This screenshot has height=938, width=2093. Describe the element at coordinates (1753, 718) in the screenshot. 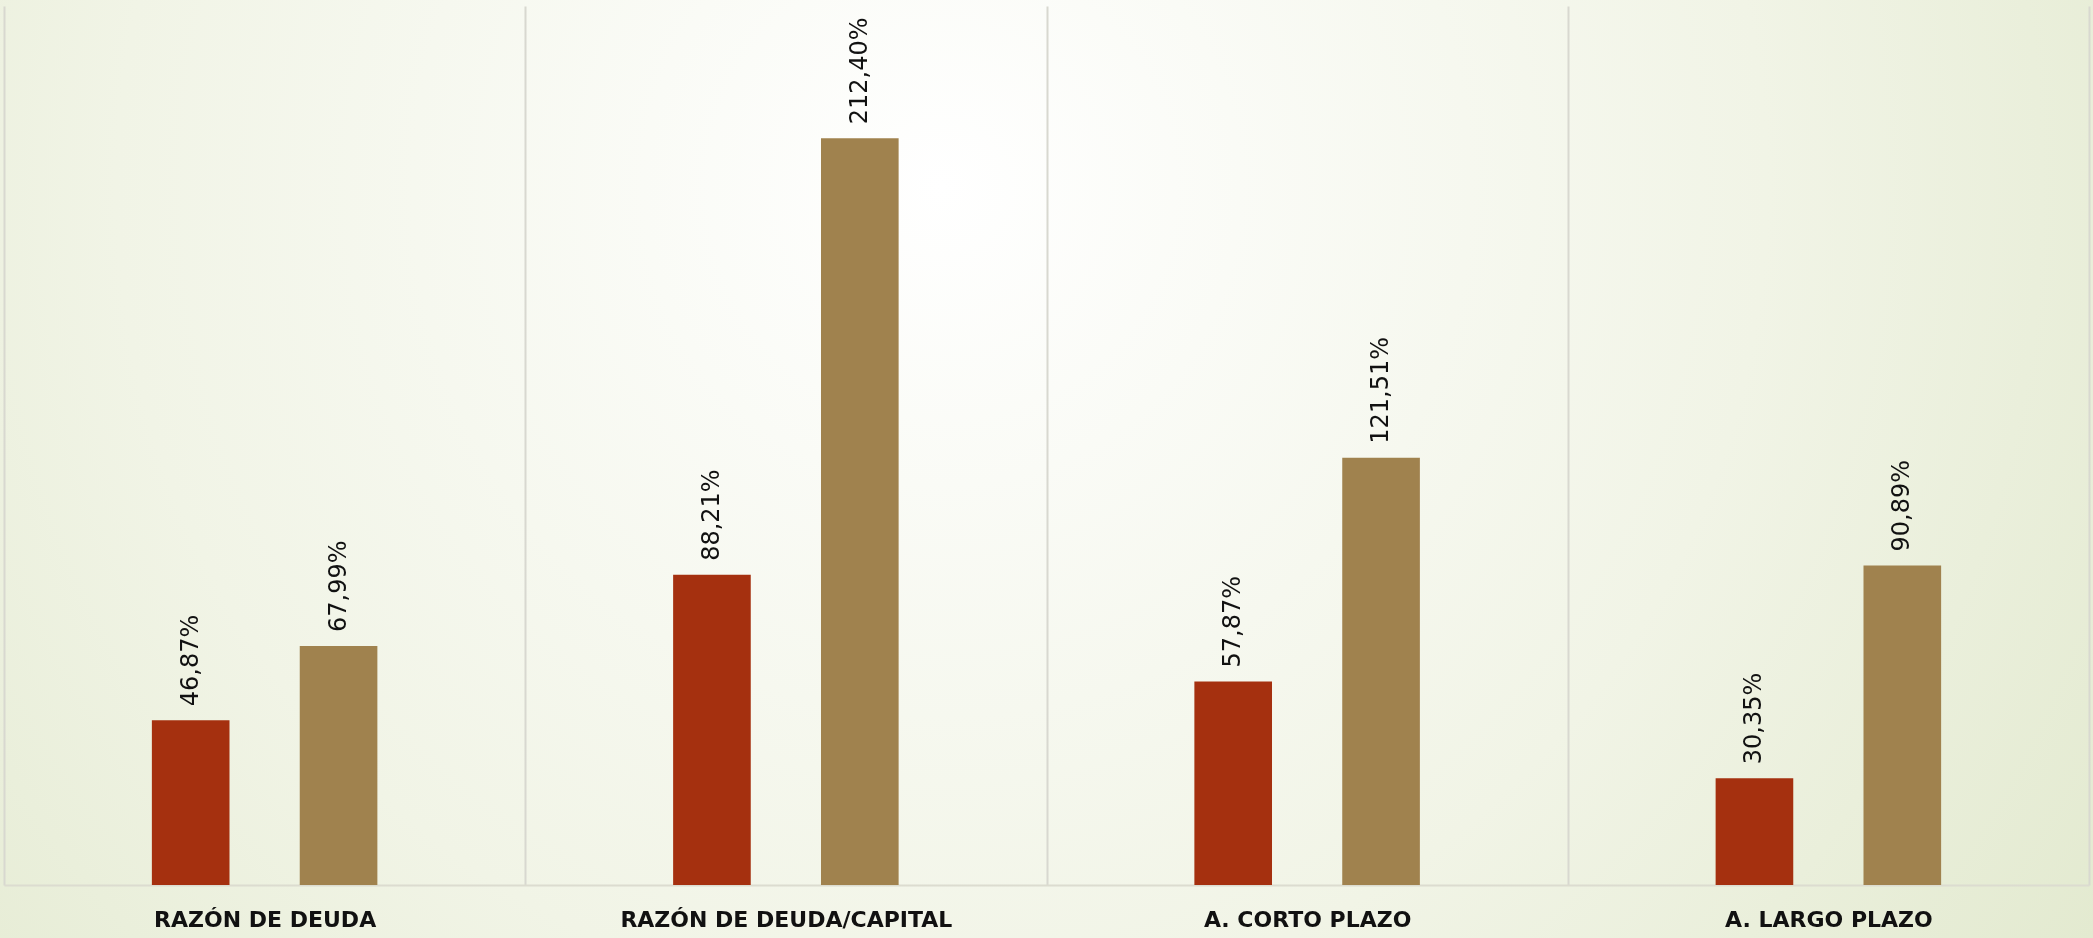

I see `data-label: 30,35%` at that location.